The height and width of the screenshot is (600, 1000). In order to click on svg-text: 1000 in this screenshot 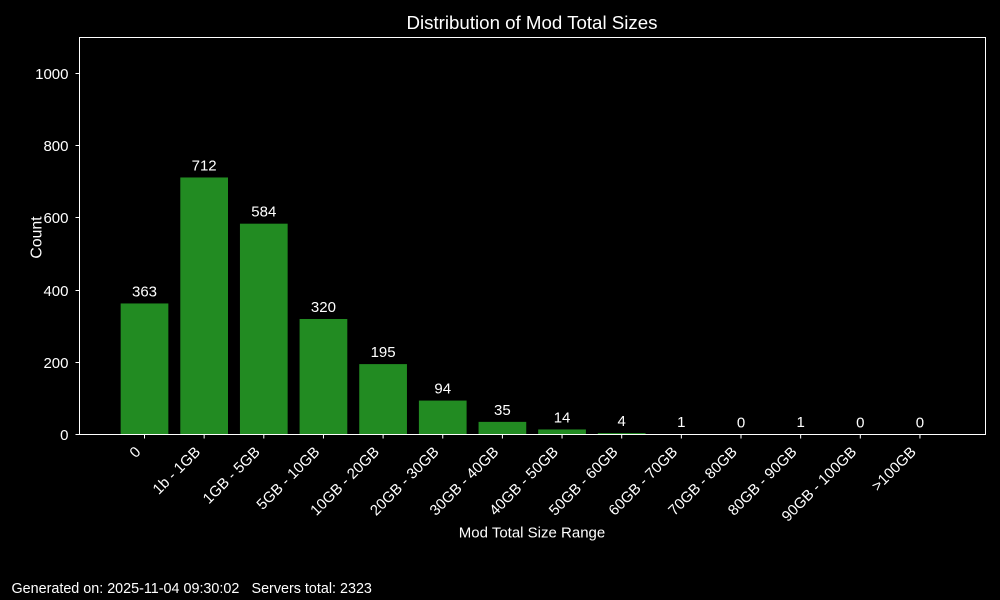, I will do `click(51, 74)`.